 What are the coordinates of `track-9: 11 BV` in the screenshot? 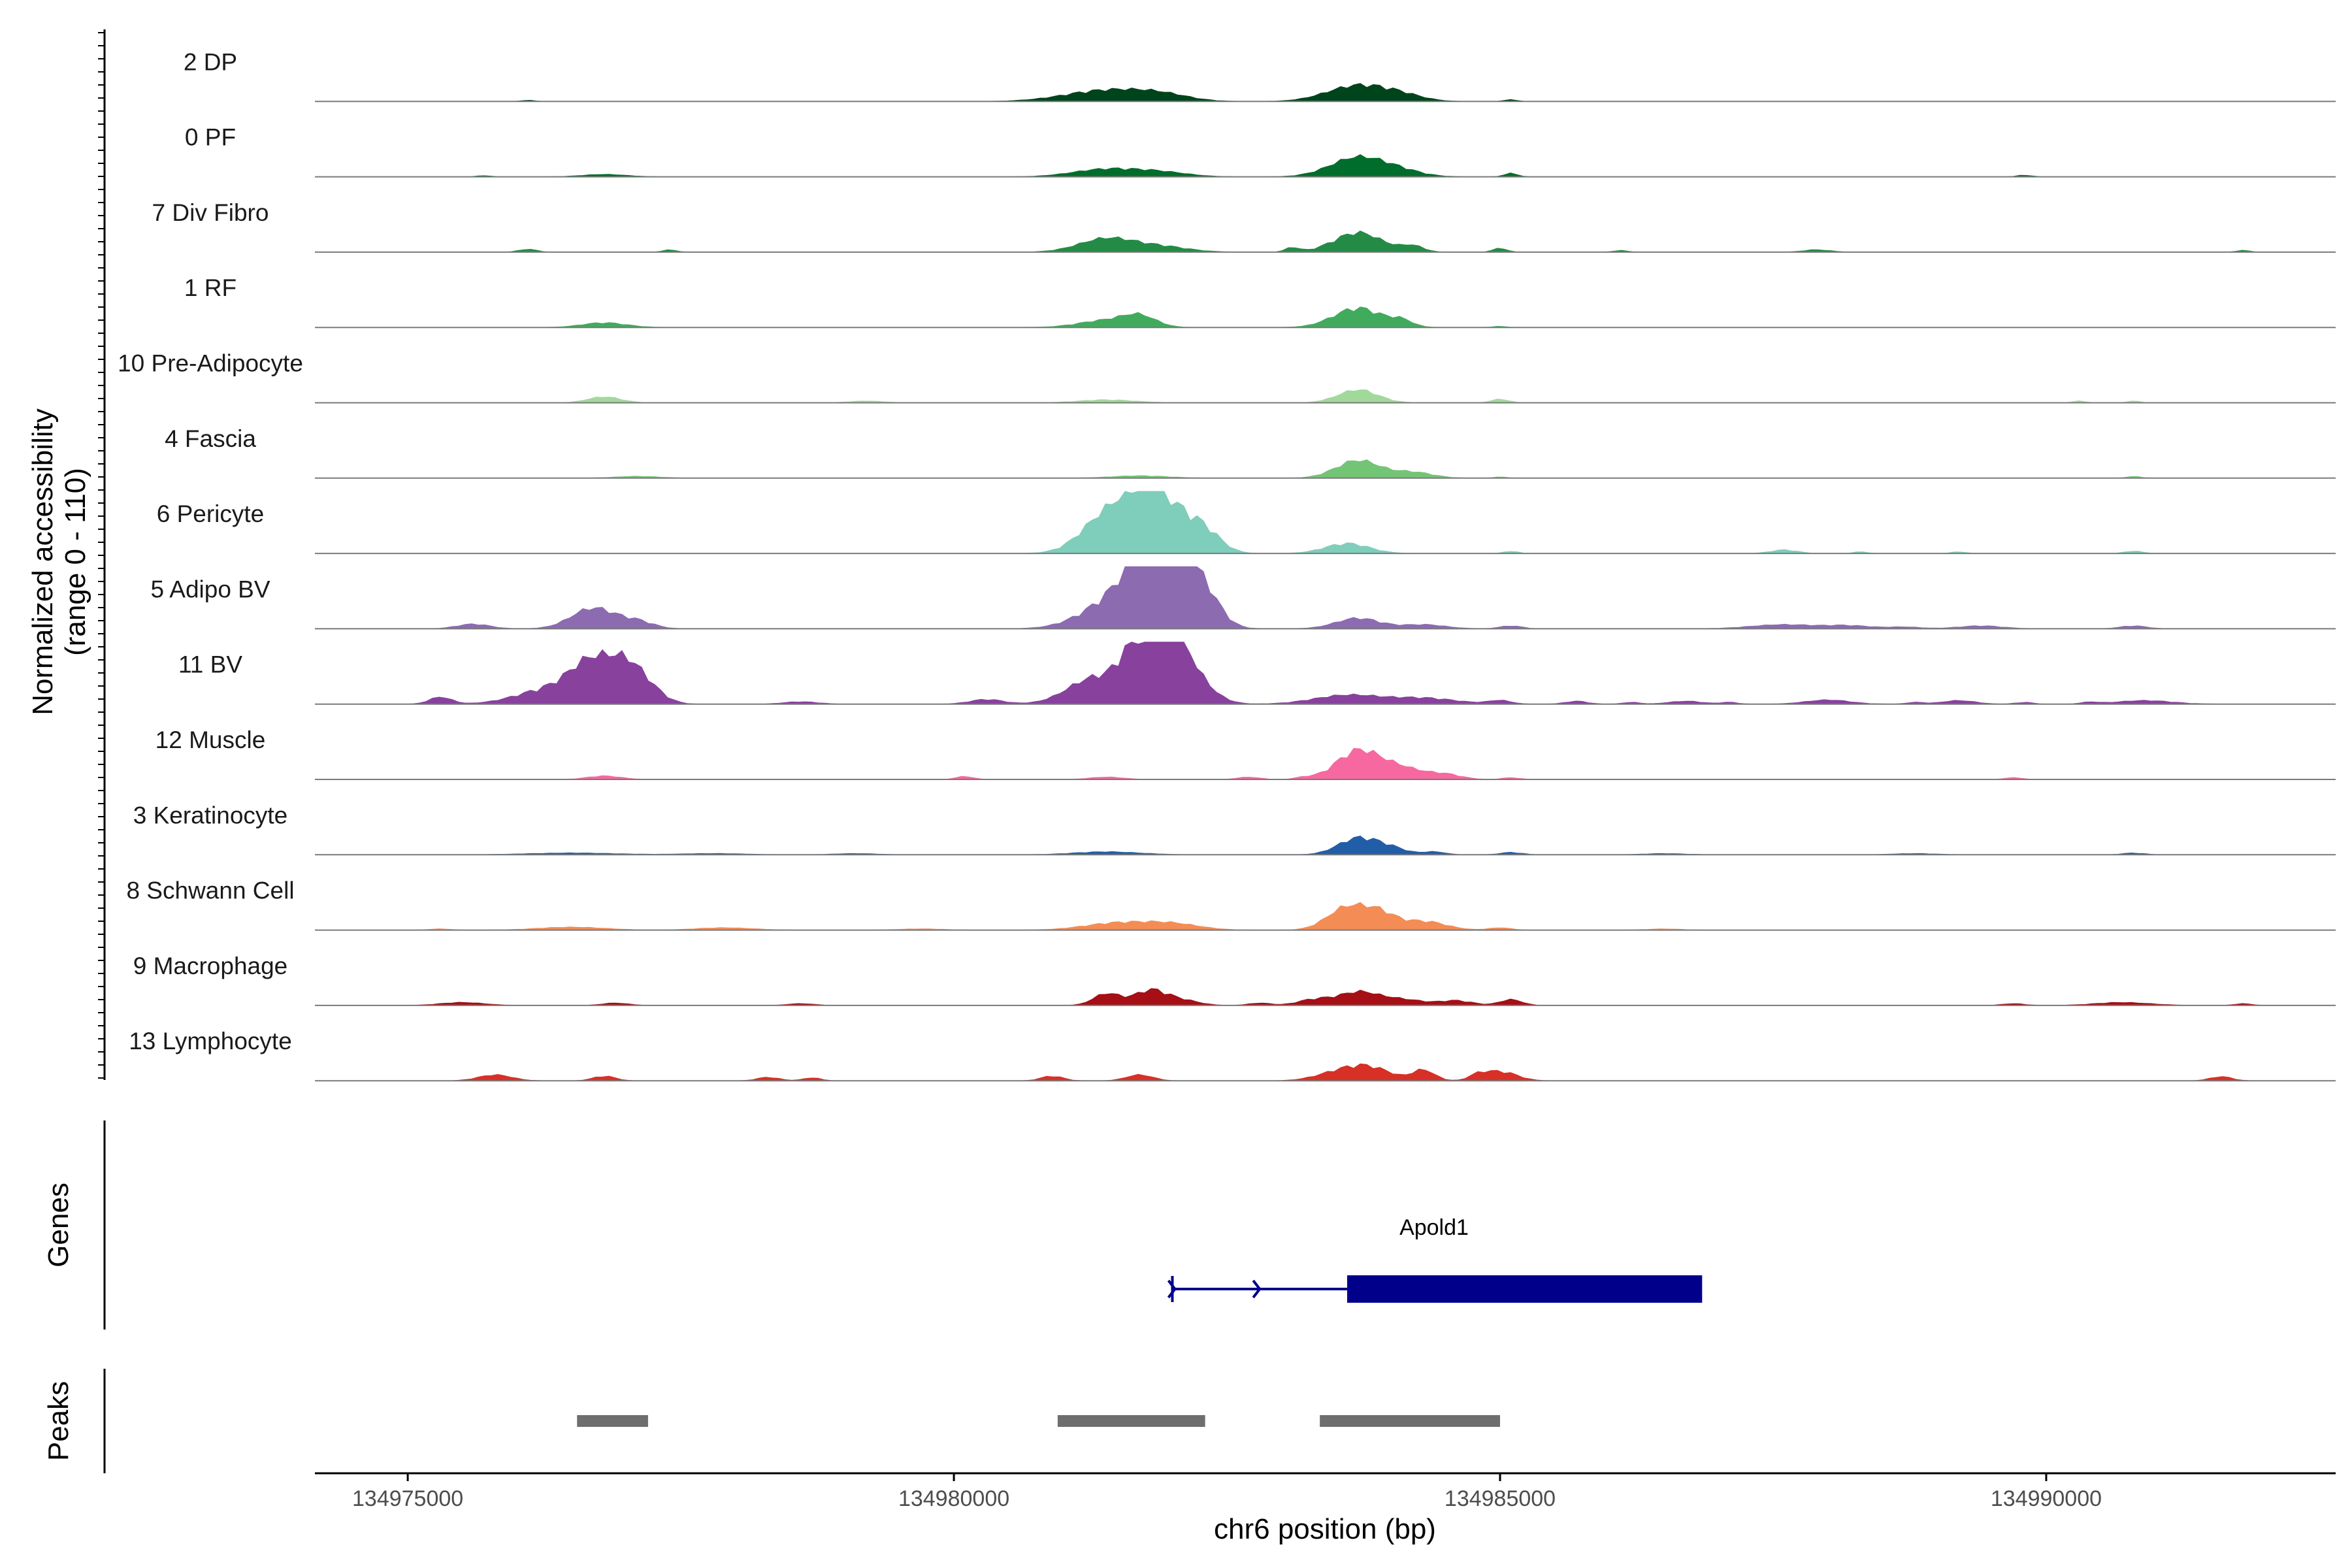 It's located at (1257, 673).